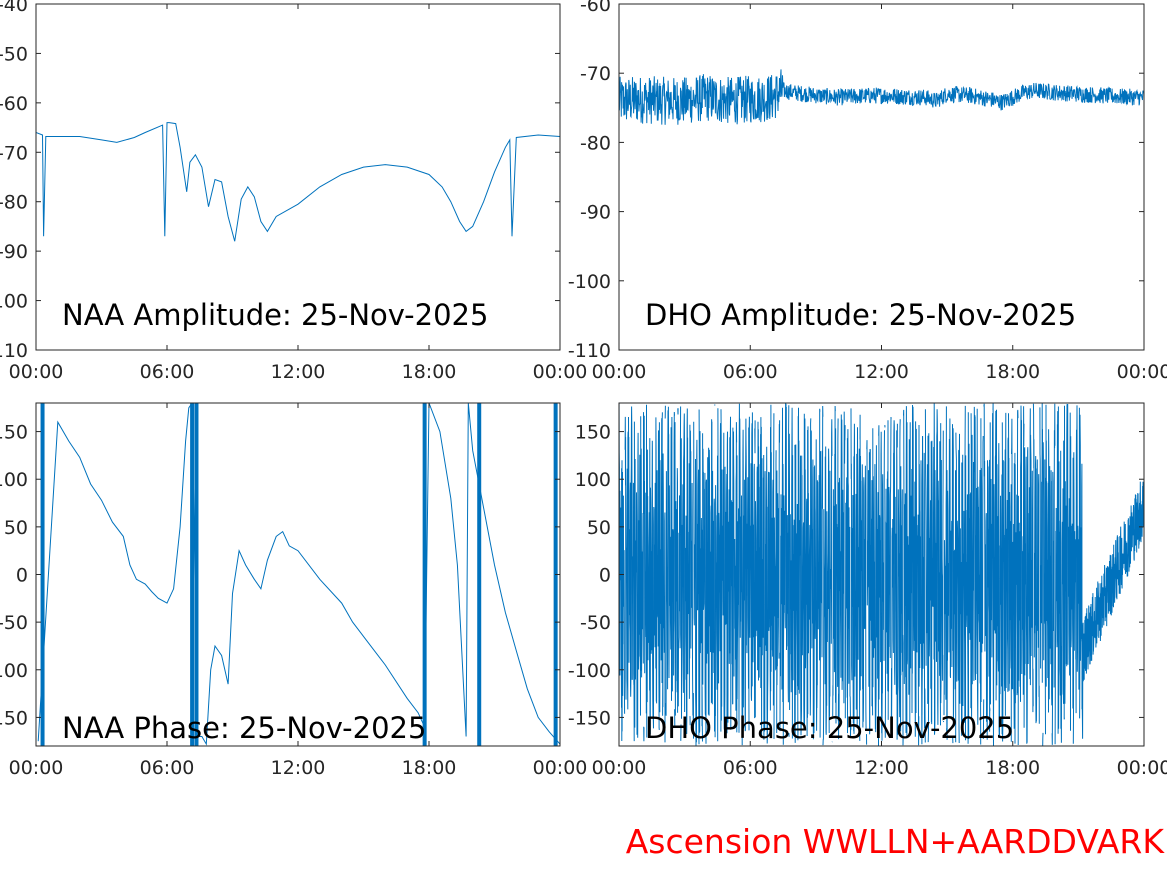 This screenshot has width=1167, height=875. What do you see at coordinates (14, 8) in the screenshot?
I see `y-tick-label: -40` at bounding box center [14, 8].